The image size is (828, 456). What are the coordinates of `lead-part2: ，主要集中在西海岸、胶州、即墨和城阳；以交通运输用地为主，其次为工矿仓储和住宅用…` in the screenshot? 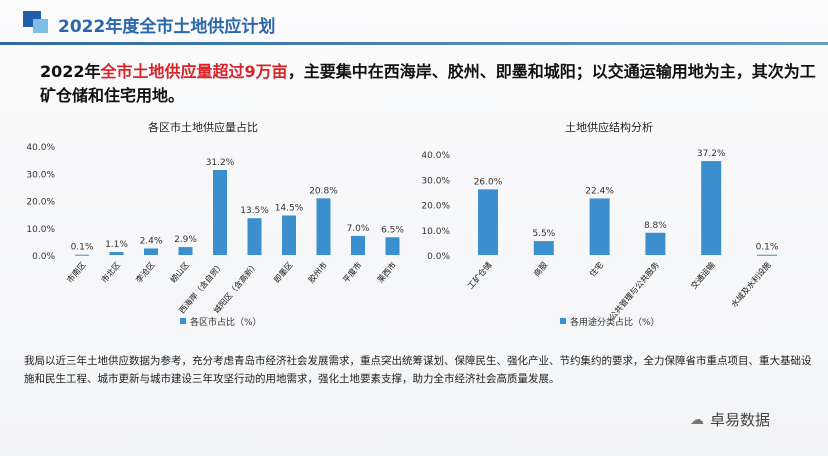 It's located at (428, 83).